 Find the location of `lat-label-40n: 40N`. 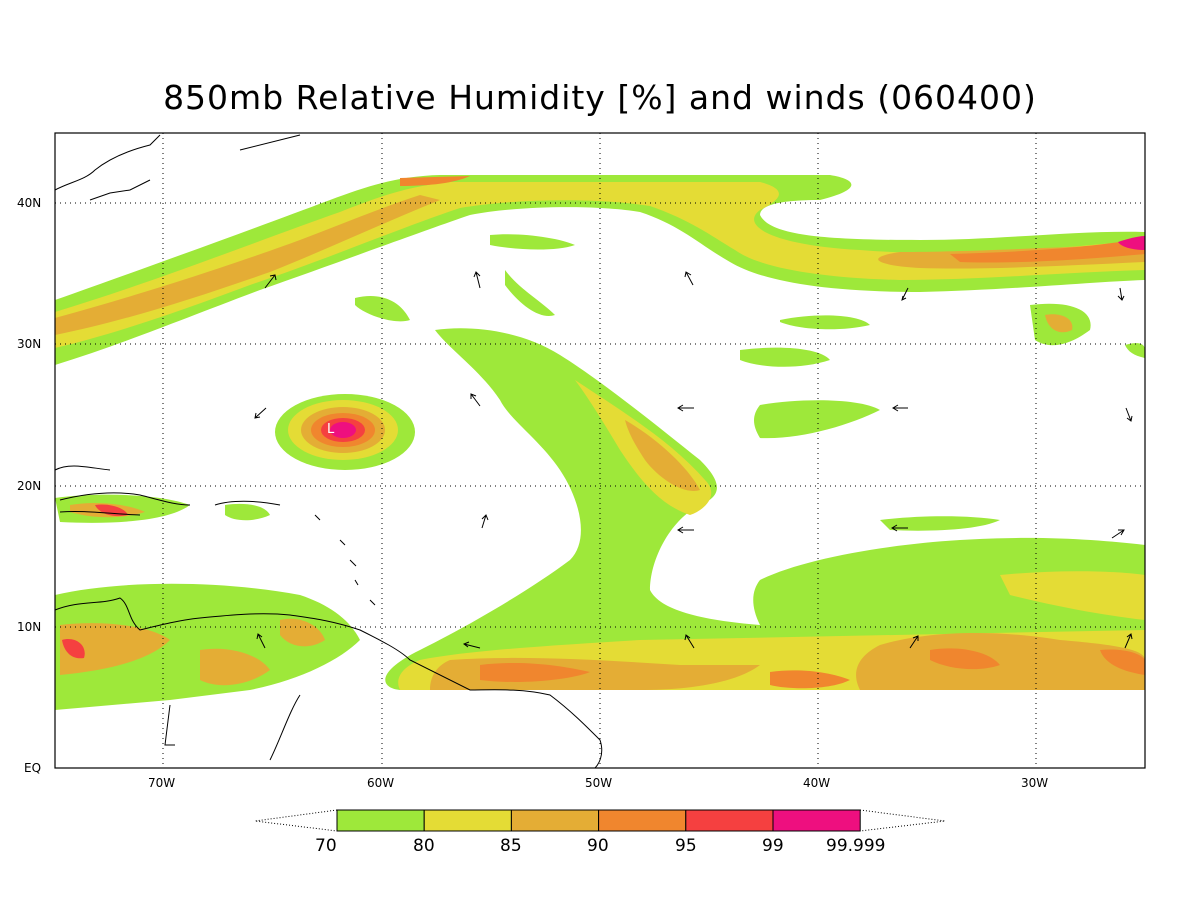

lat-label-40n: 40N is located at coordinates (29, 203).